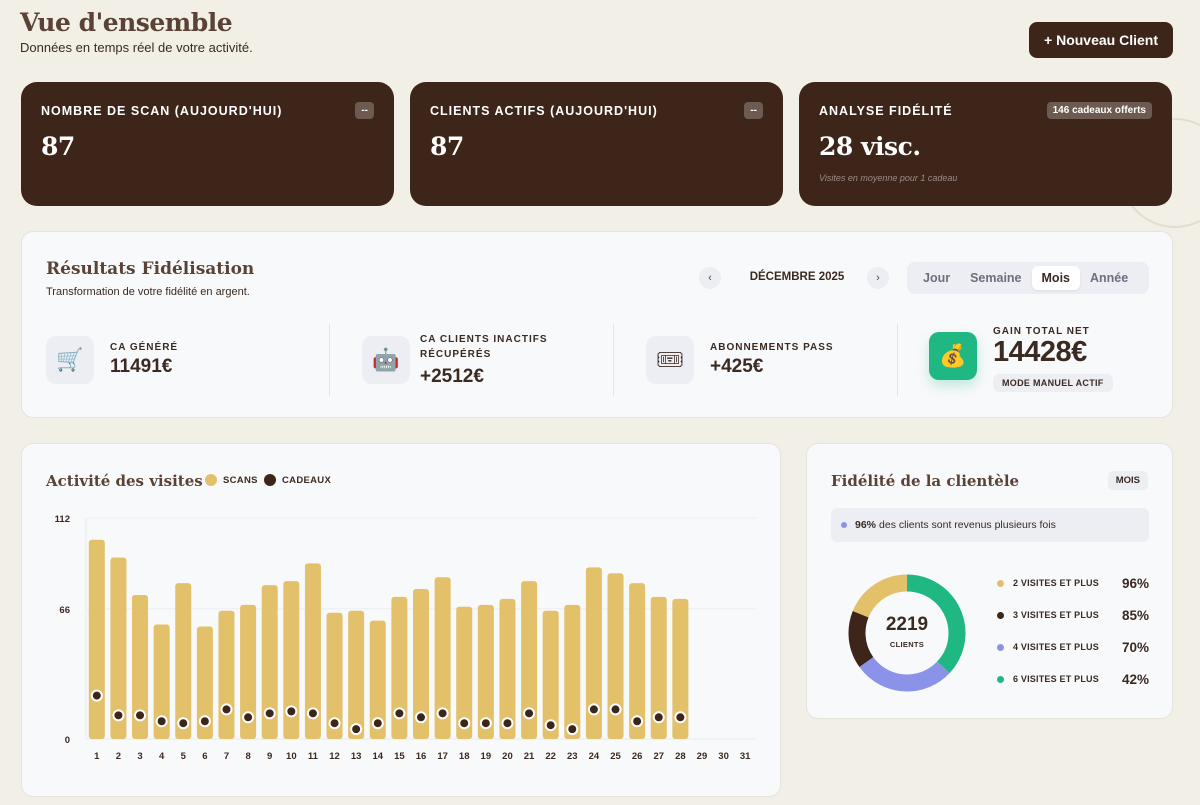  Describe the element at coordinates (377, 756) in the screenshot. I see `x-tick-label: 14` at that location.